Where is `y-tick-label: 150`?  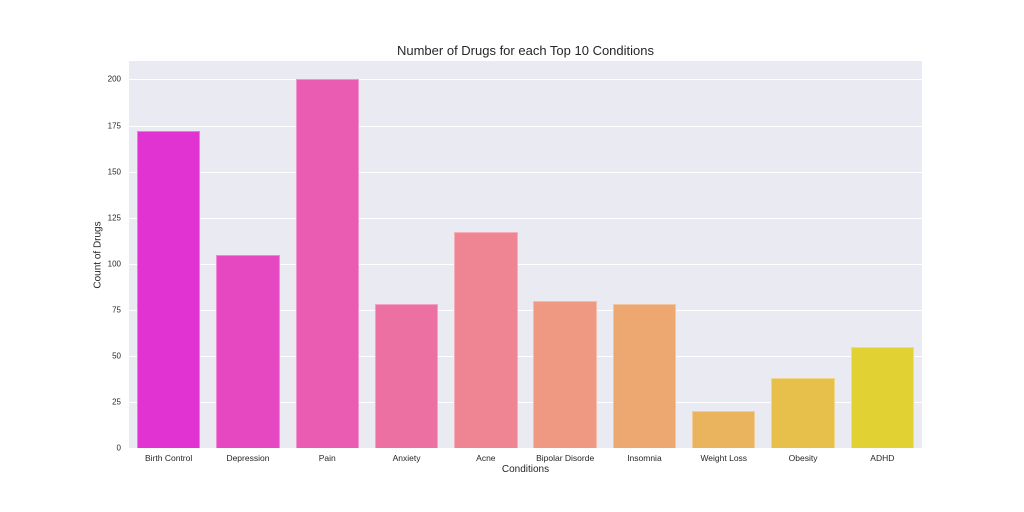
y-tick-label: 150 is located at coordinates (114, 172).